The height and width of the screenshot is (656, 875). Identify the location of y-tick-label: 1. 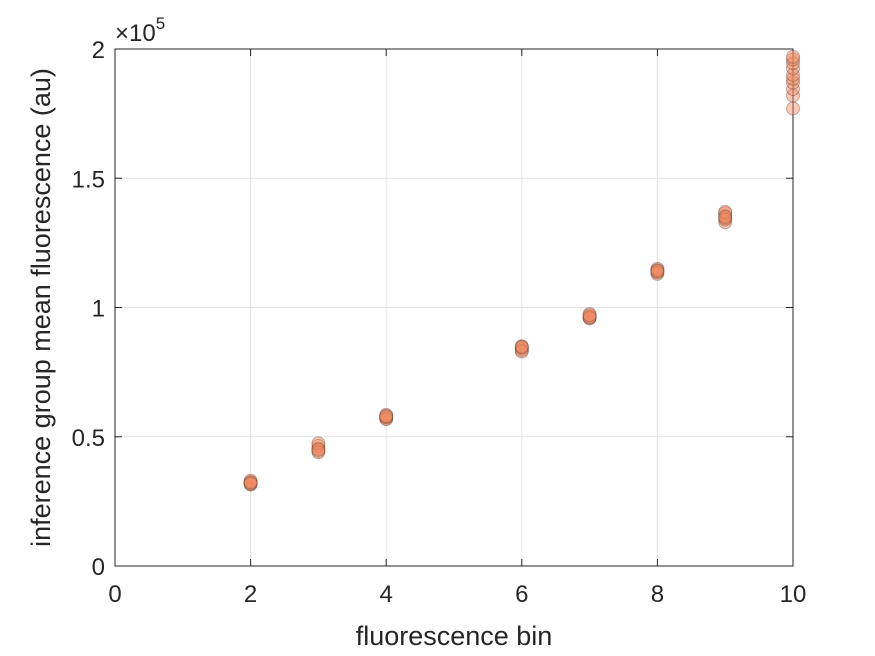
(98, 309).